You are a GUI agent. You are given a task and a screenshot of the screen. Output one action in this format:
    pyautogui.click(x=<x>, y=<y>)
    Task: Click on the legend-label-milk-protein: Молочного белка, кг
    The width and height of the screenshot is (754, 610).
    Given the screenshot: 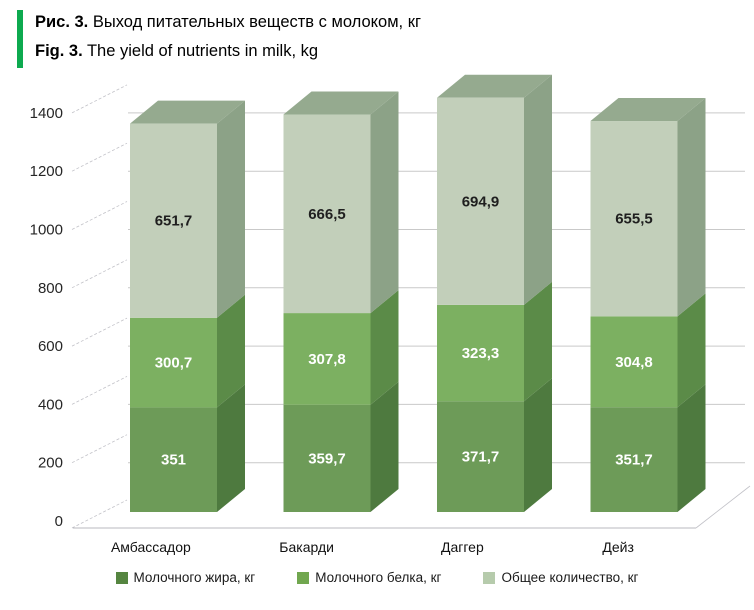 What is the action you would take?
    pyautogui.click(x=378, y=577)
    